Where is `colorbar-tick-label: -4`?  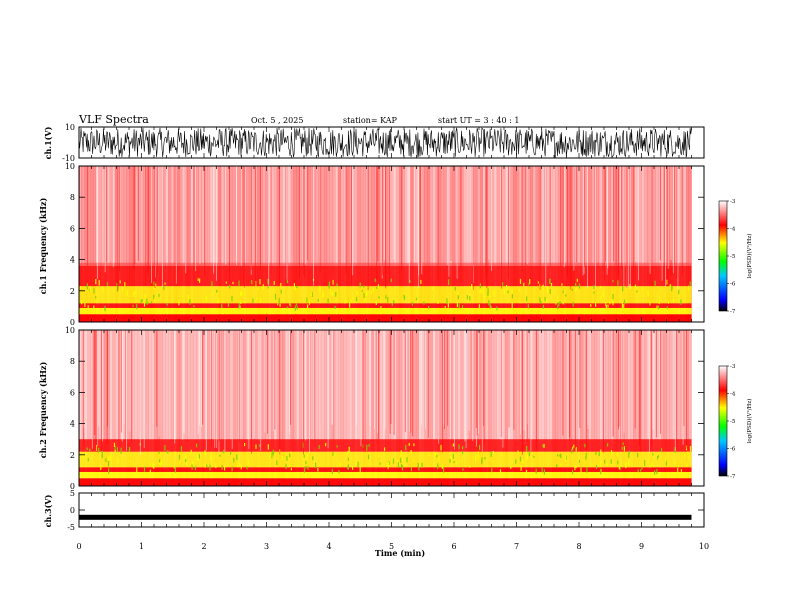
colorbar-tick-label: -4 is located at coordinates (733, 395).